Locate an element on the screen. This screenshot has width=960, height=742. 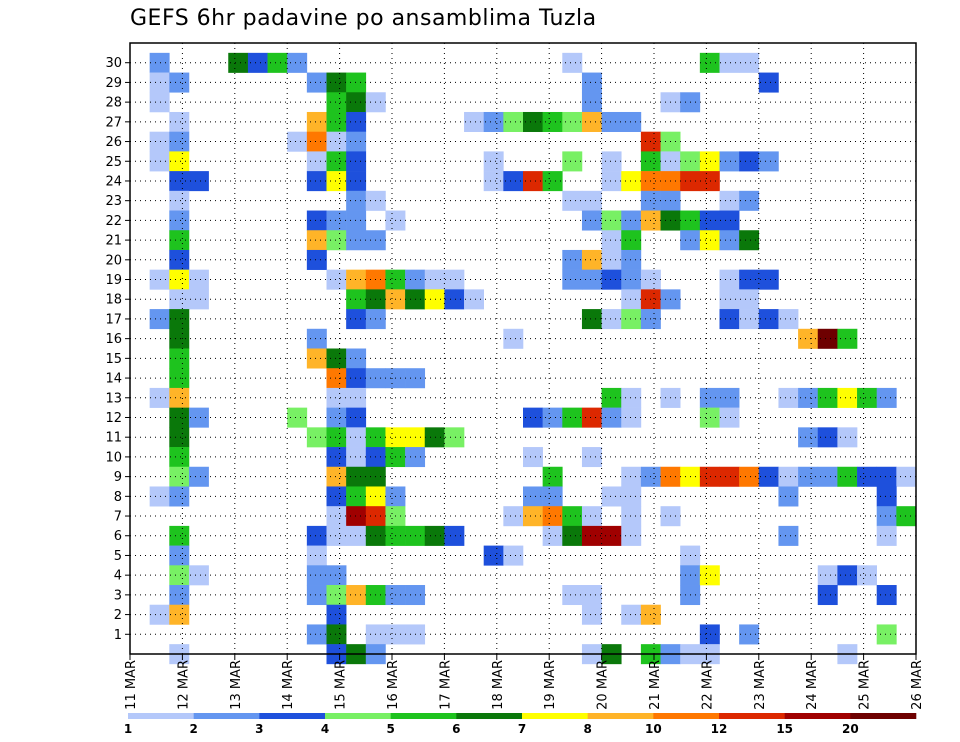
colorbar-label: 6 is located at coordinates (456, 729).